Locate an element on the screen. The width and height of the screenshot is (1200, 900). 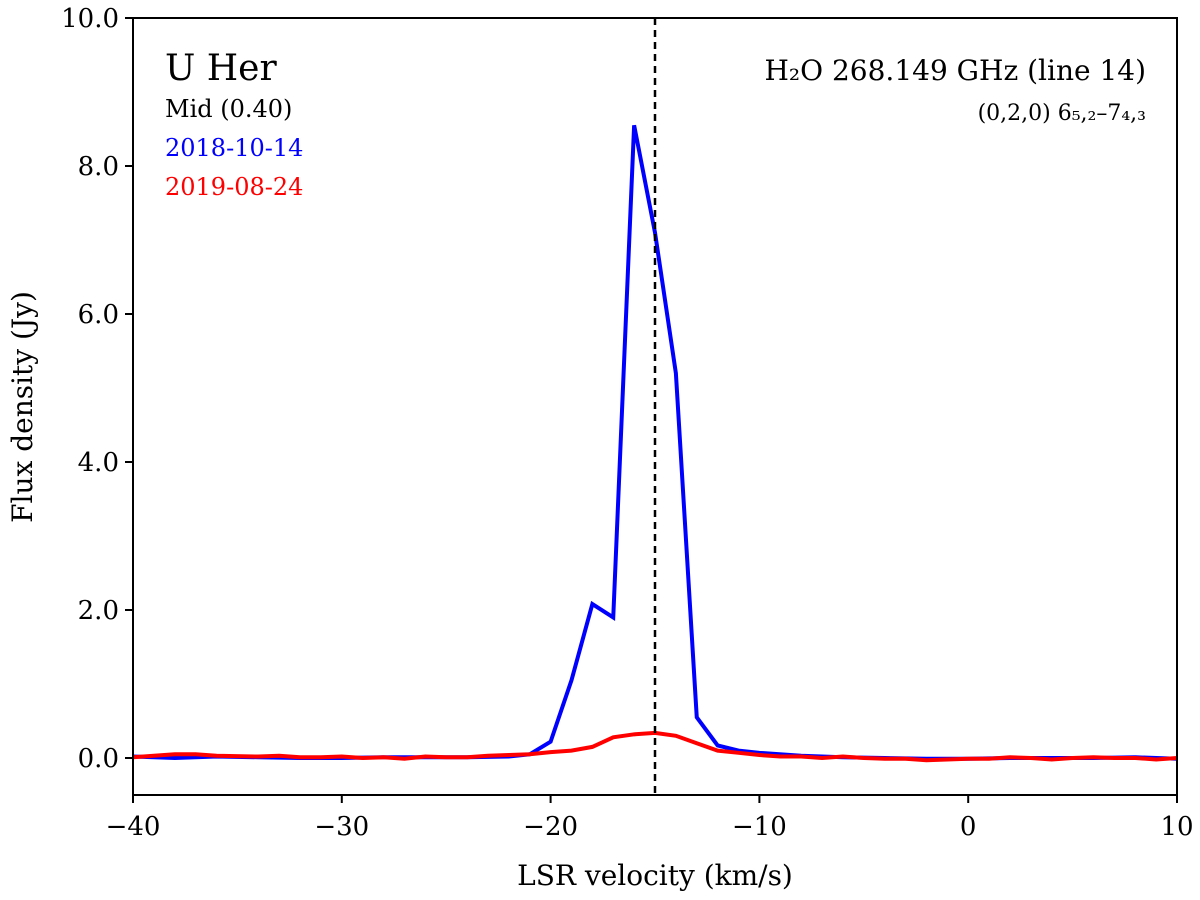
x-tick-label: 0 is located at coordinates (968, 827).